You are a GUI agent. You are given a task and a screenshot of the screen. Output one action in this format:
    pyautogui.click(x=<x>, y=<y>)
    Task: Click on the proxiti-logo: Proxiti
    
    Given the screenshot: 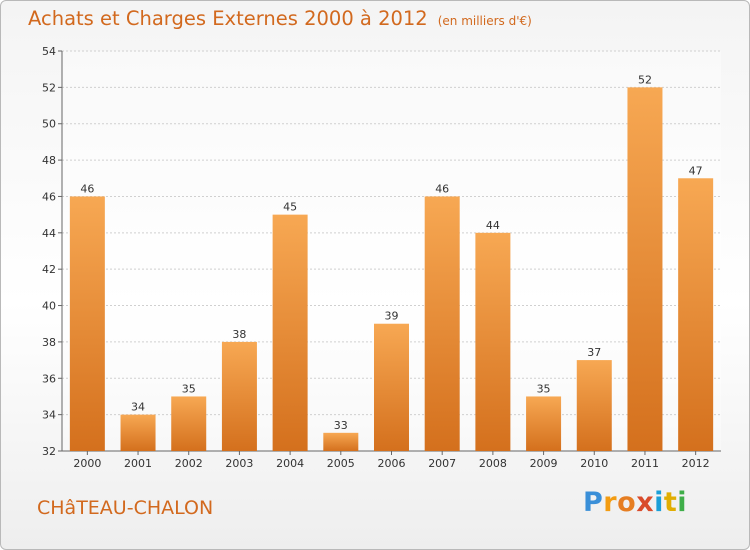 What is the action you would take?
    pyautogui.click(x=635, y=502)
    